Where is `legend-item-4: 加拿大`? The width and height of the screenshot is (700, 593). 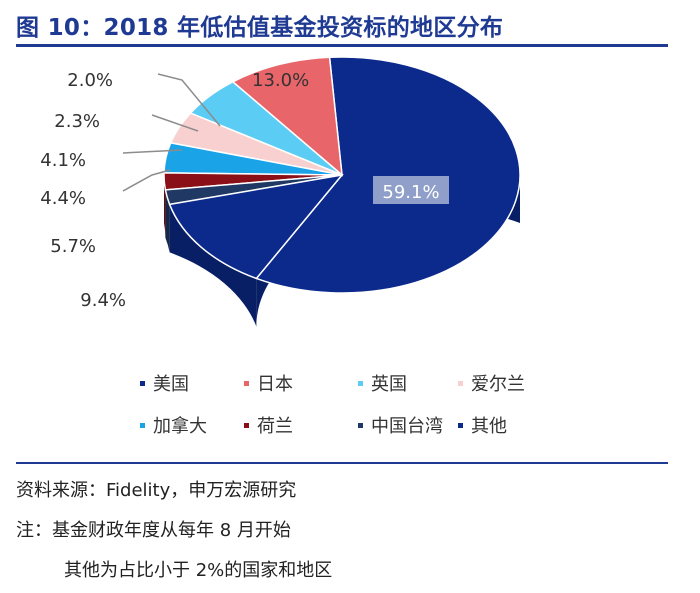 legend-item-4: 加拿大 is located at coordinates (173, 425).